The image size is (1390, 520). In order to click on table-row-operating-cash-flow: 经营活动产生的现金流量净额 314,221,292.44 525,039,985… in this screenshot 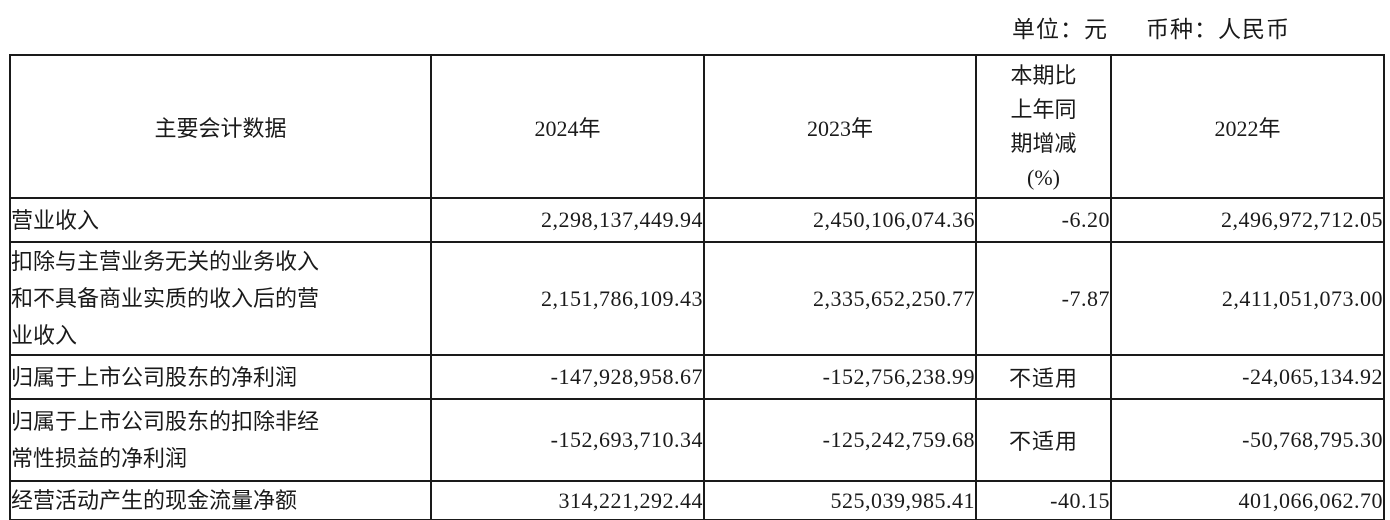, I will do `click(697, 500)`.